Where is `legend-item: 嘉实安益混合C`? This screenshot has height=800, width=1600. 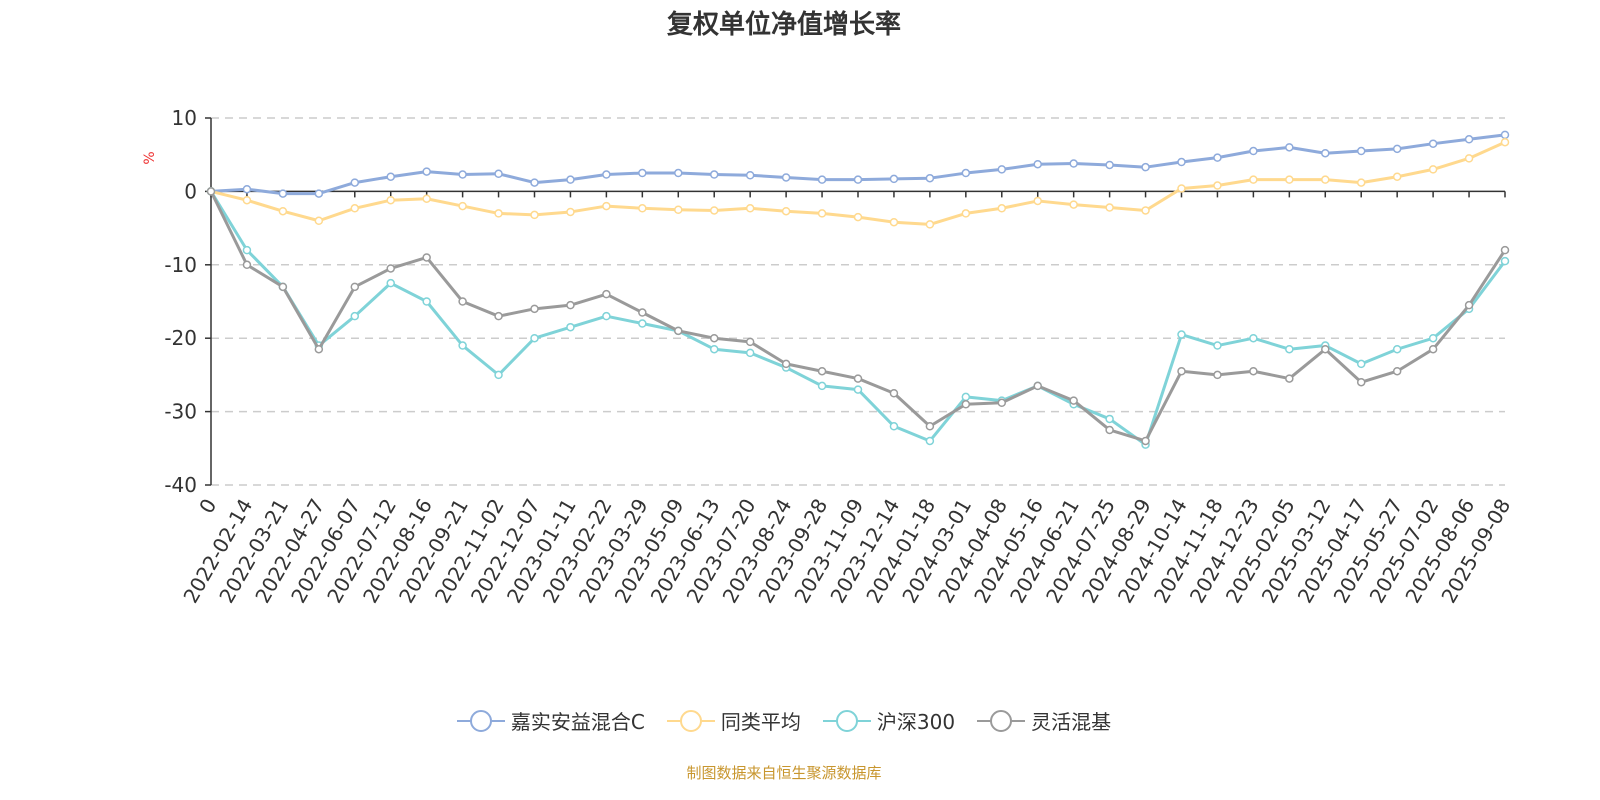
legend-item: 嘉实安益混合C is located at coordinates (550, 720).